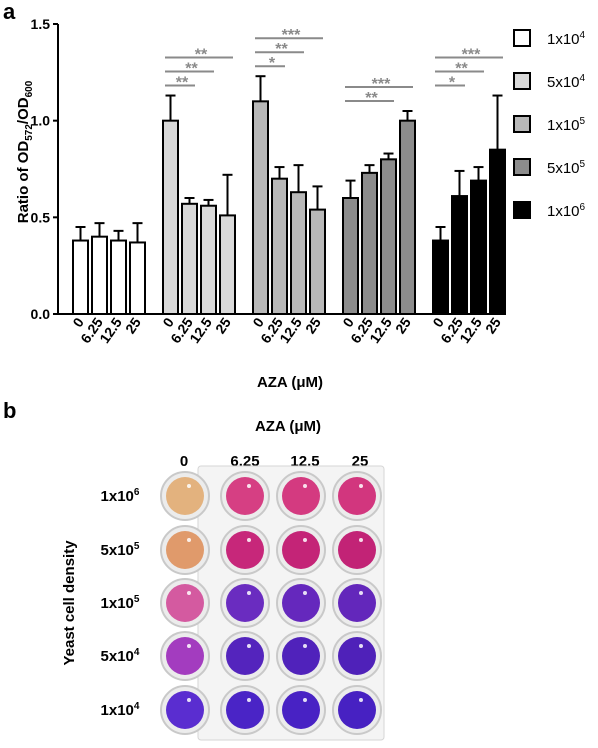 Image resolution: width=598 pixels, height=748 pixels. Describe the element at coordinates (23, 110) in the screenshot. I see `y-axis-title-mid: /OD` at that location.